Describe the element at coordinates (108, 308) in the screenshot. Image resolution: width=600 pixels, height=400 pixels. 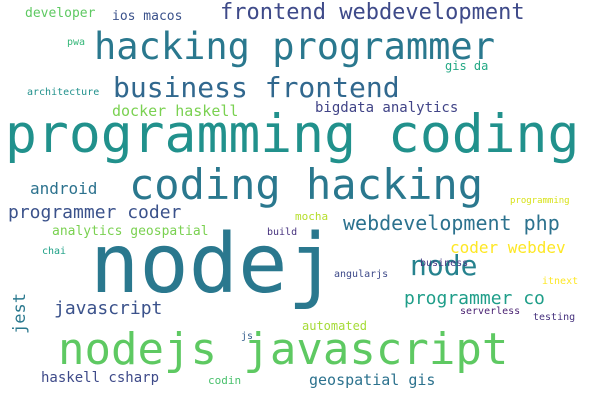
I see `word-javascript: javascript` at that location.